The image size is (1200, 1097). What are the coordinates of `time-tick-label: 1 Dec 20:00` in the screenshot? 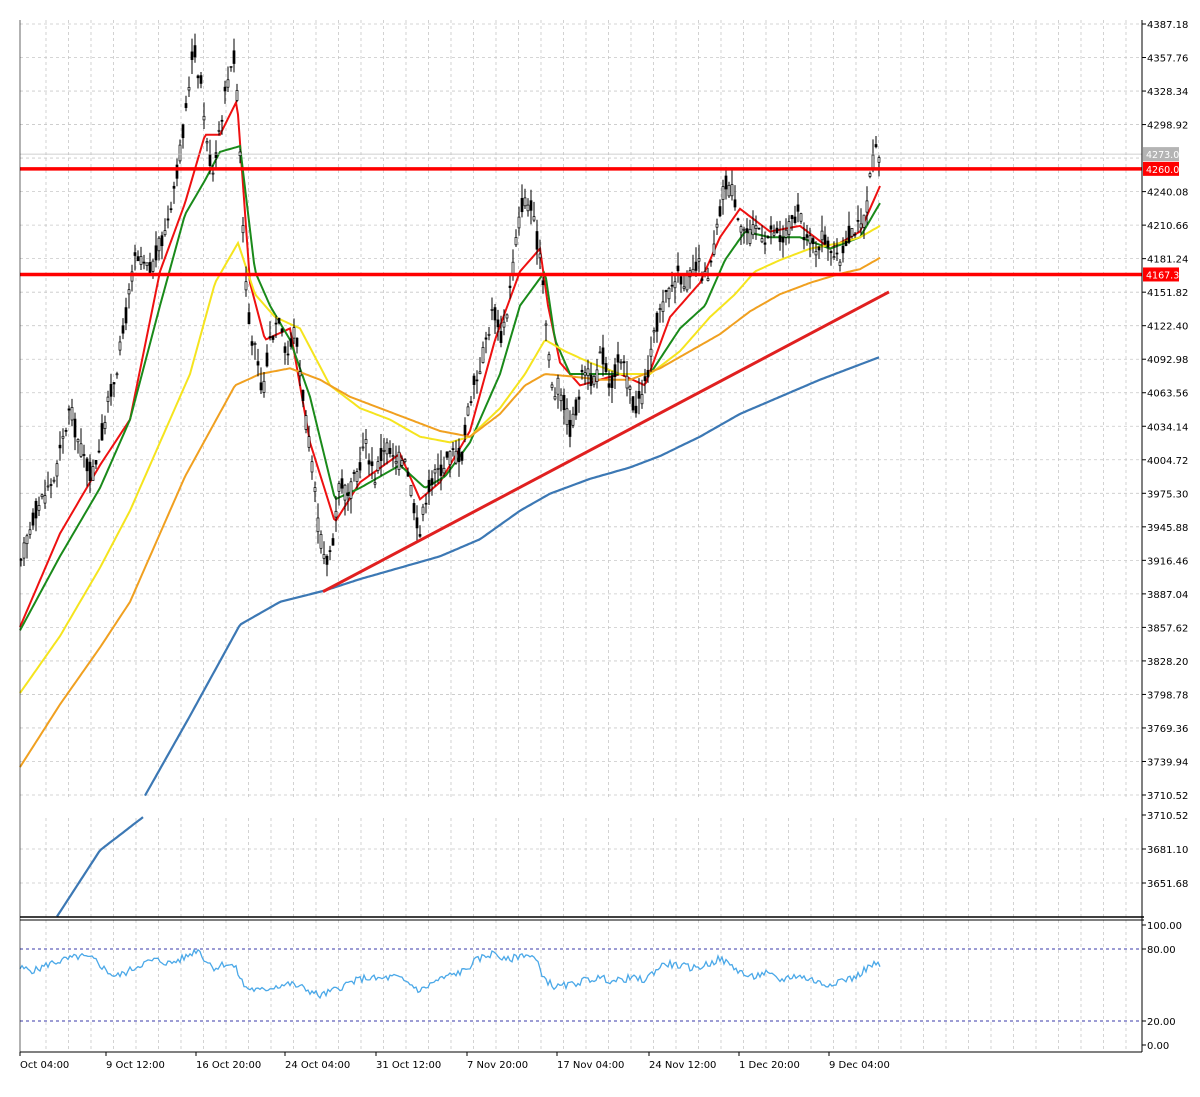 It's located at (769, 1065).